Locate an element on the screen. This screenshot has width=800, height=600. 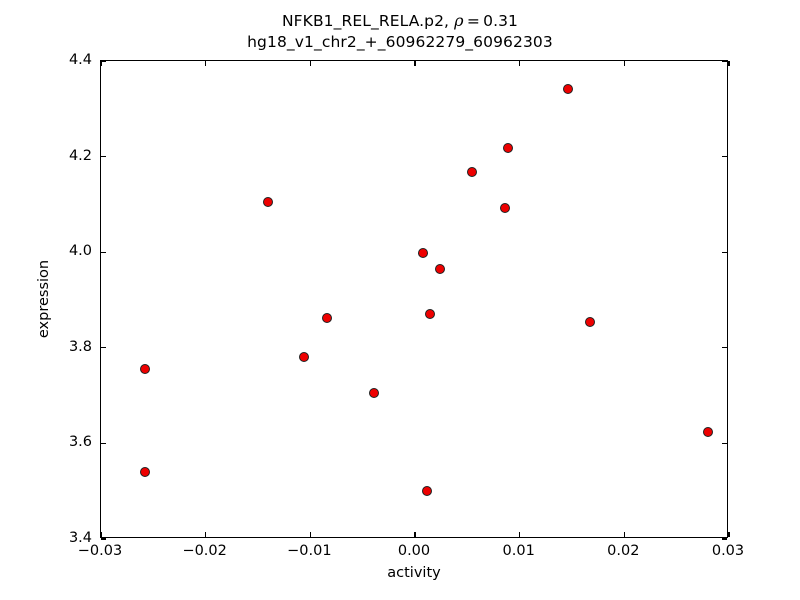
x-tick-label: 0.03 is located at coordinates (728, 551).